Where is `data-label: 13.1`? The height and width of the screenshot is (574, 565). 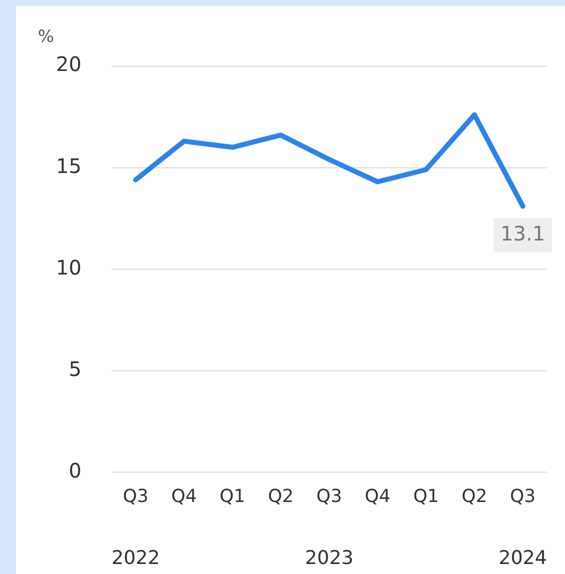
data-label: 13.1 is located at coordinates (523, 233).